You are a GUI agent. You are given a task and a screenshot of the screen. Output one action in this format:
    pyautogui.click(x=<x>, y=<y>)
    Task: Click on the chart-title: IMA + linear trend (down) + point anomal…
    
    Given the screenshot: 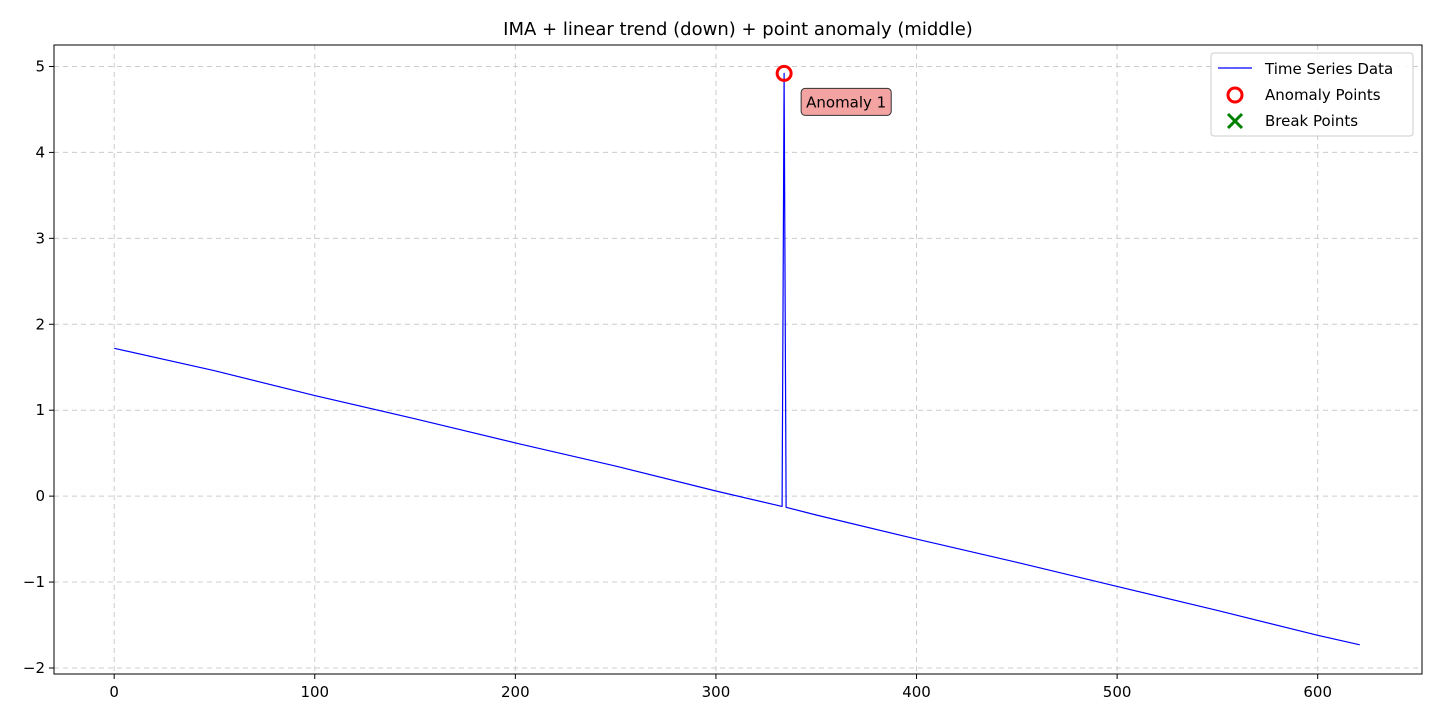 What is the action you would take?
    pyautogui.click(x=738, y=29)
    